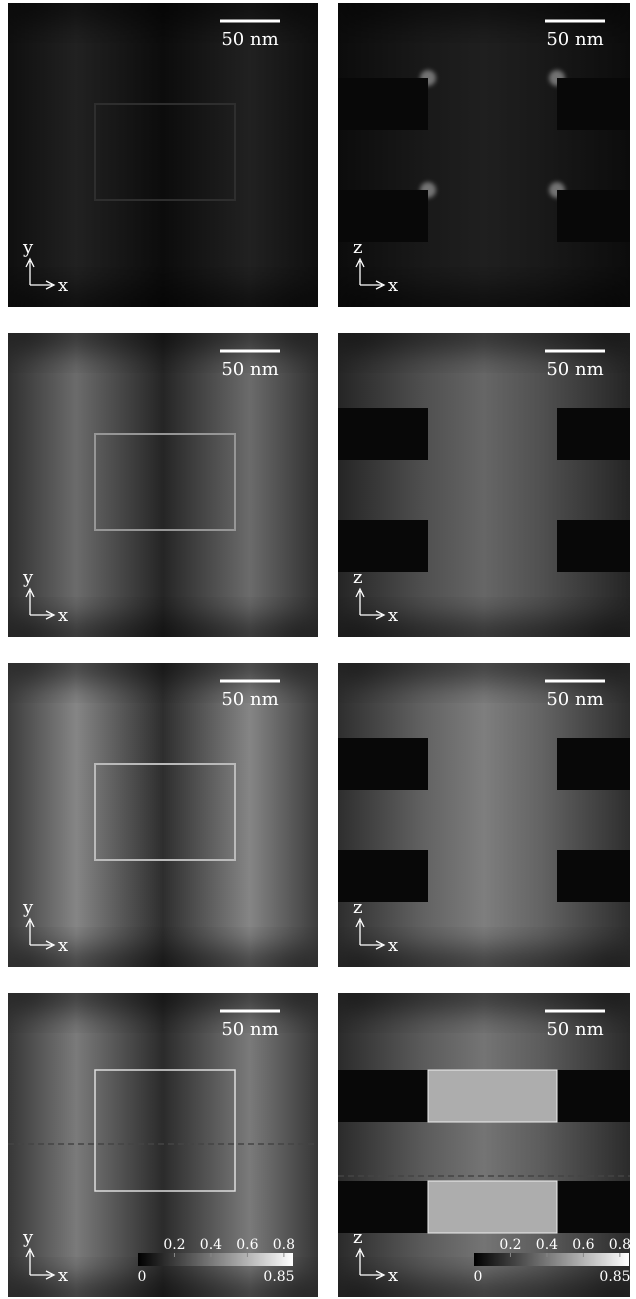  I want to click on field-panel: 50 nm y x 0.2 0.4 0.6 0.8 0 0.85, so click(163, 1145).